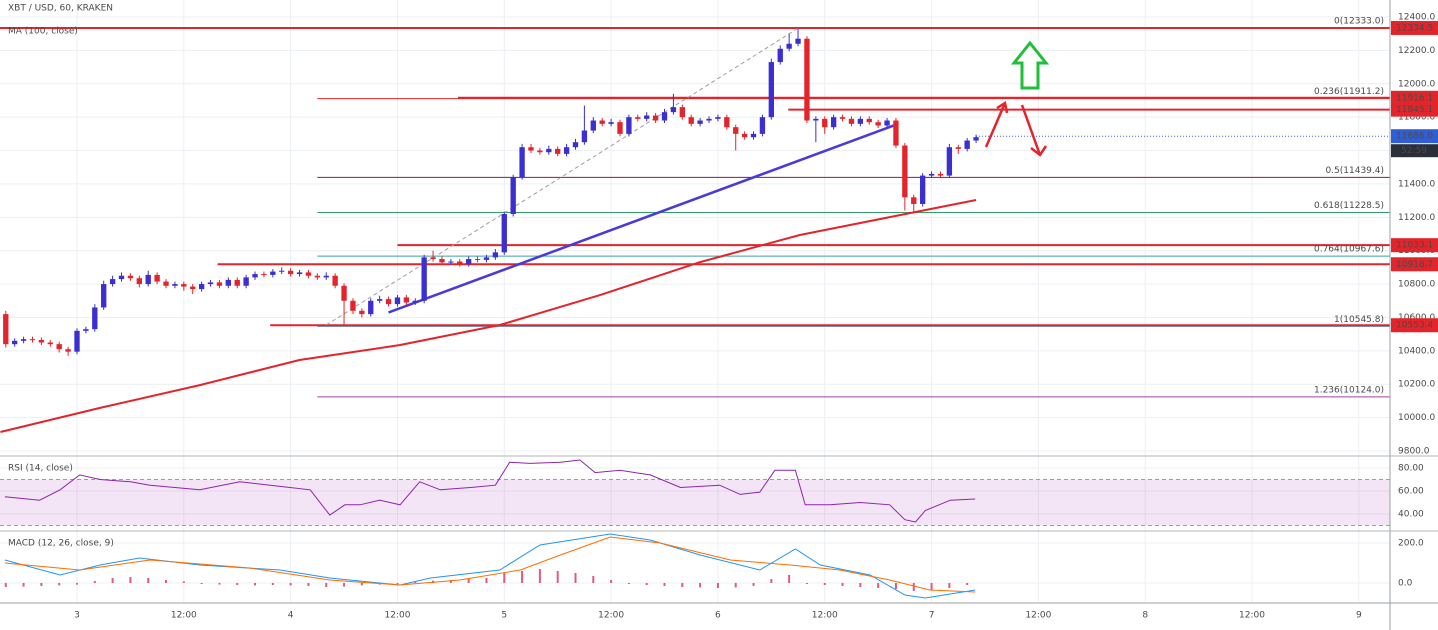 The height and width of the screenshot is (630, 1438). I want to click on fib-label: 1.236(10124.0), so click(1349, 390).